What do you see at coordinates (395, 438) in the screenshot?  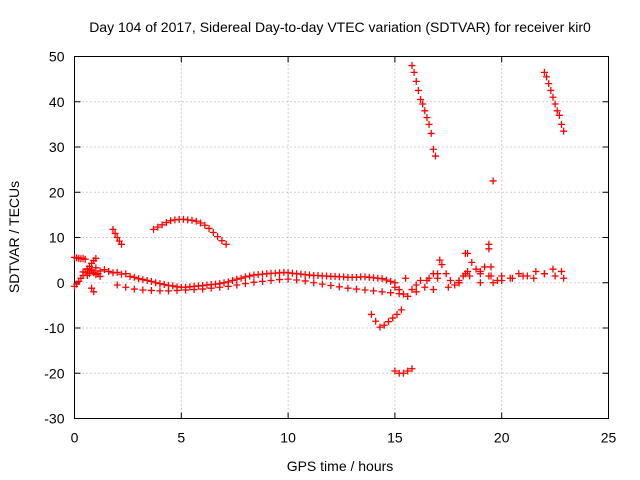 I see `x-tick-label: 15` at bounding box center [395, 438].